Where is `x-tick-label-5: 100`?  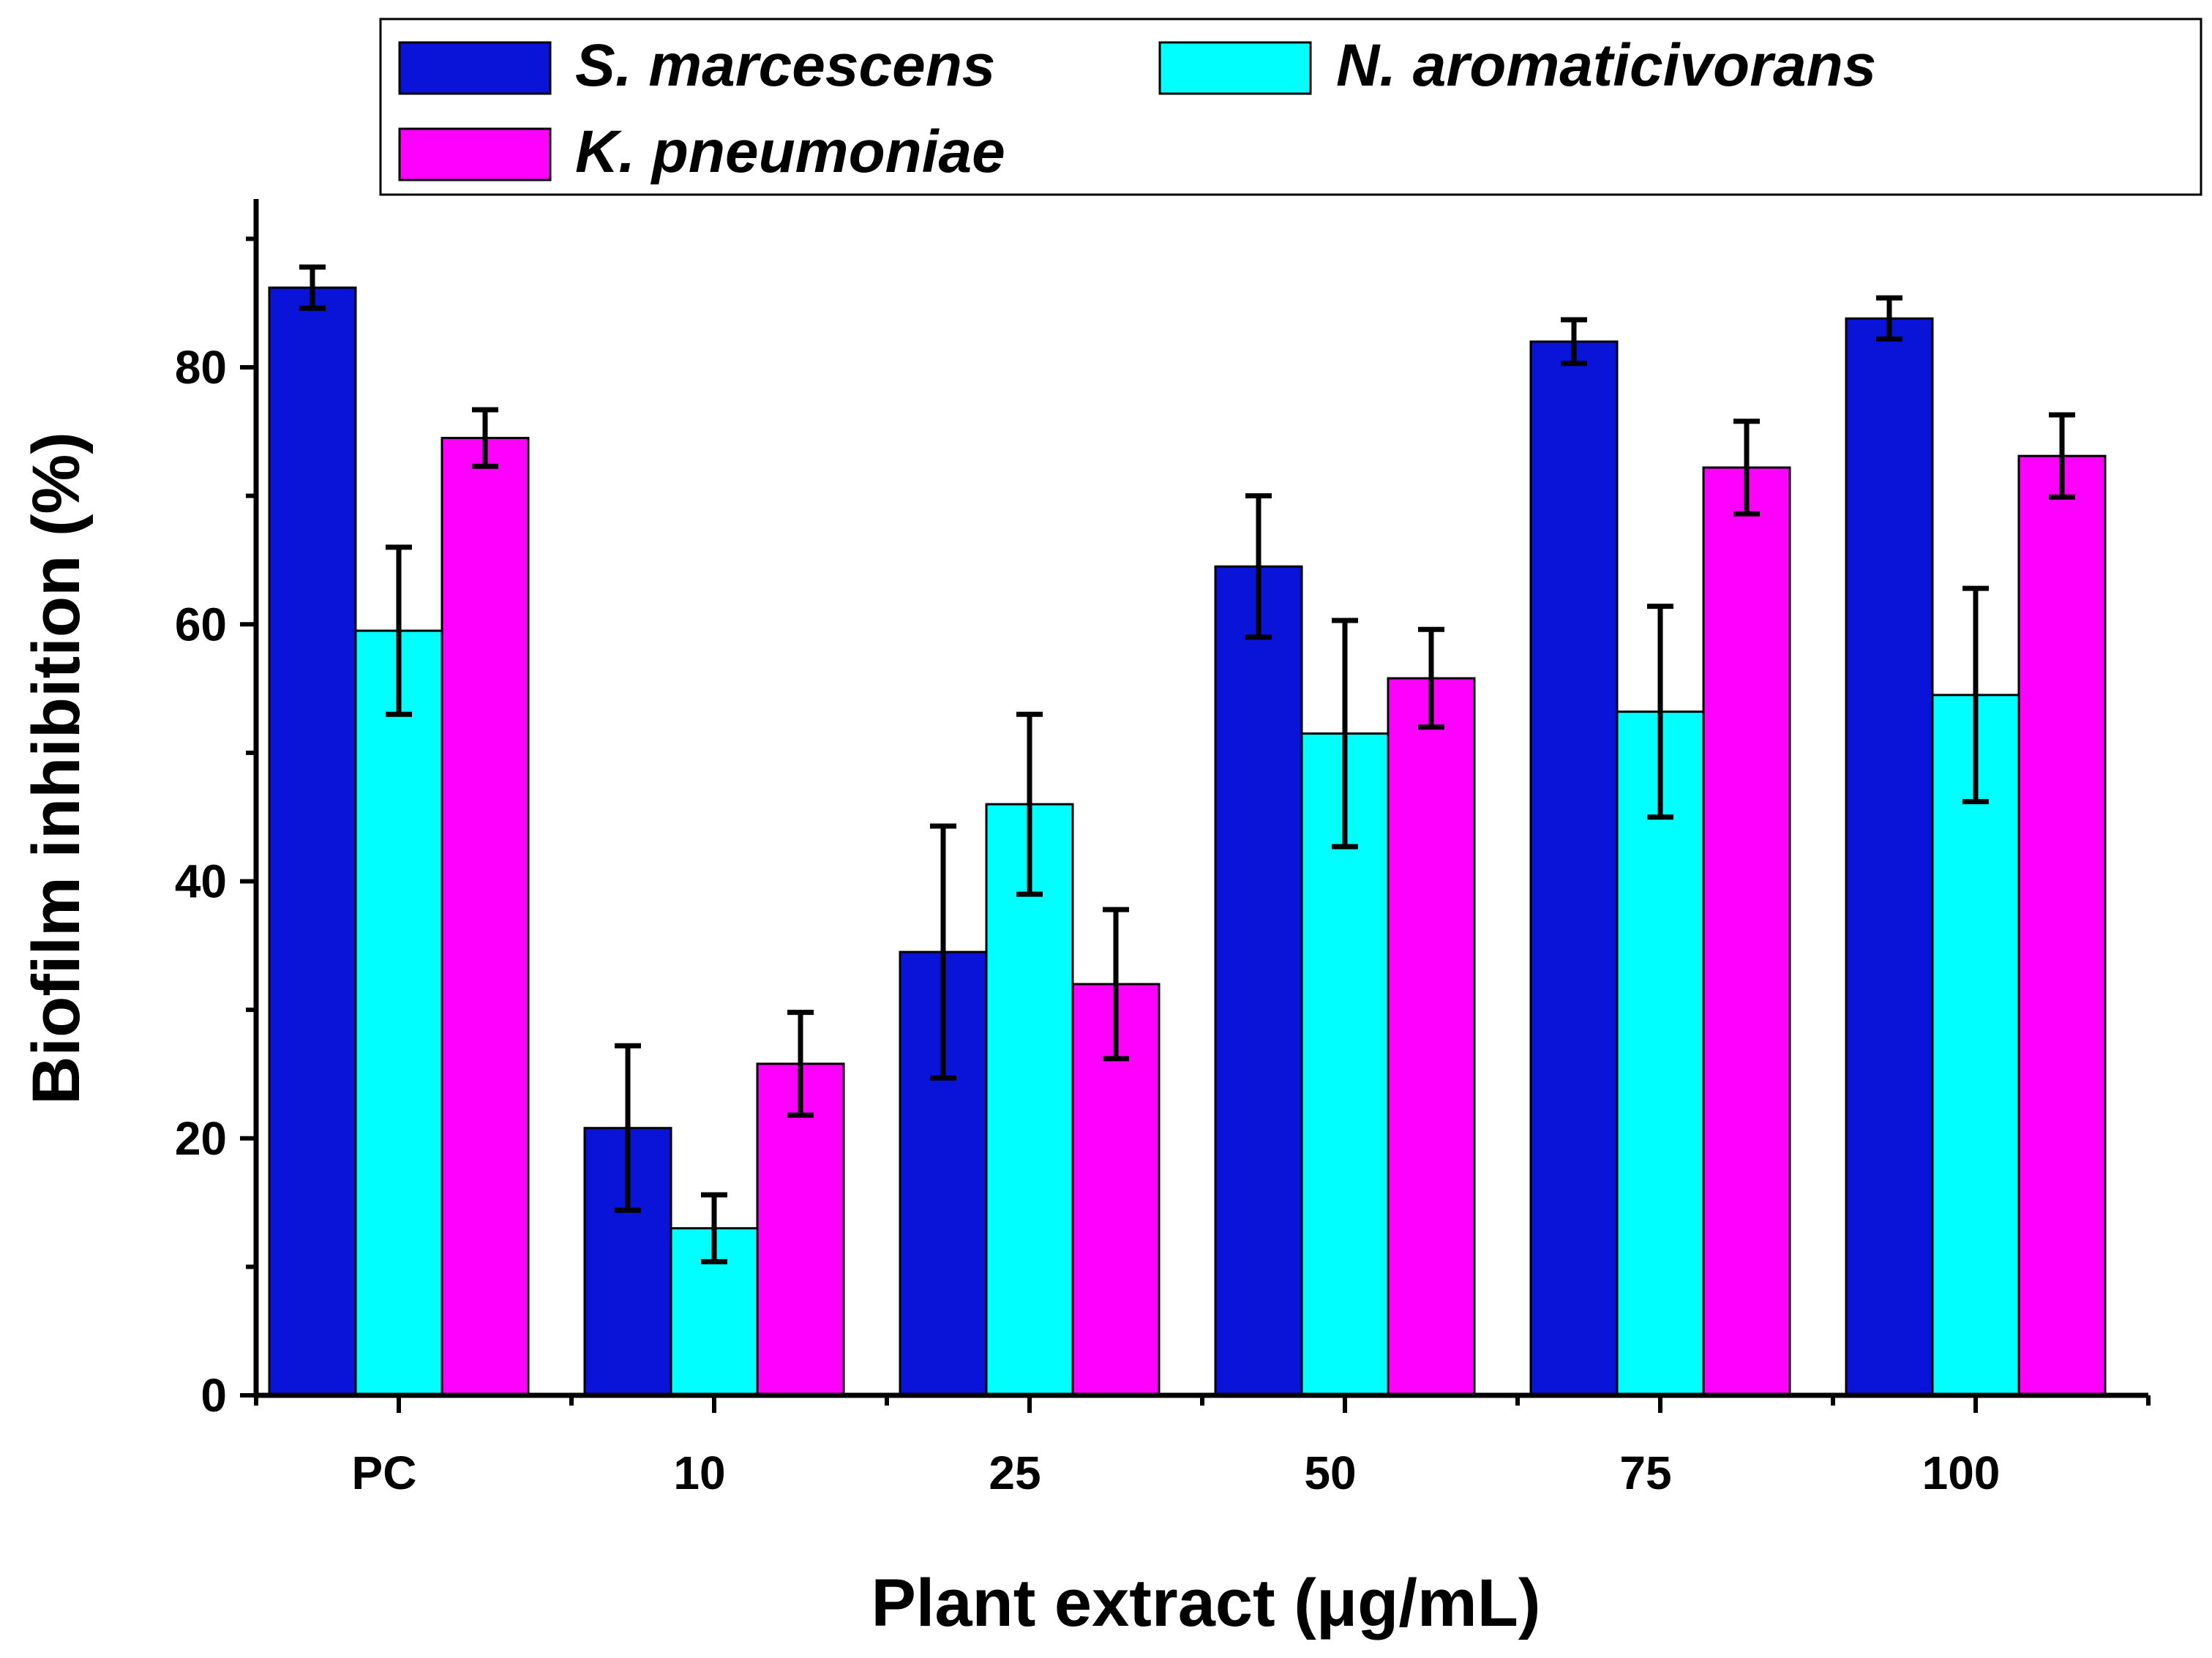
x-tick-label-5: 100 is located at coordinates (1961, 1473).